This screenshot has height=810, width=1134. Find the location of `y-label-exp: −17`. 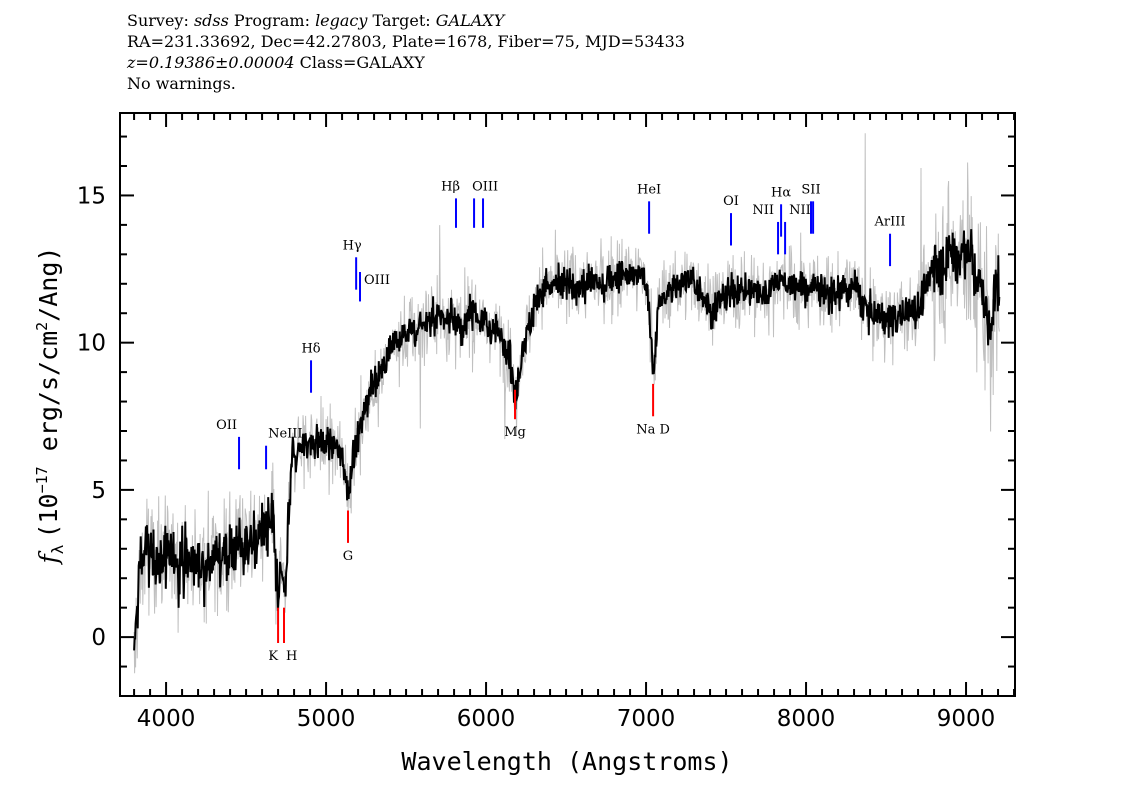

y-label-exp: −17 is located at coordinates (42, 479).